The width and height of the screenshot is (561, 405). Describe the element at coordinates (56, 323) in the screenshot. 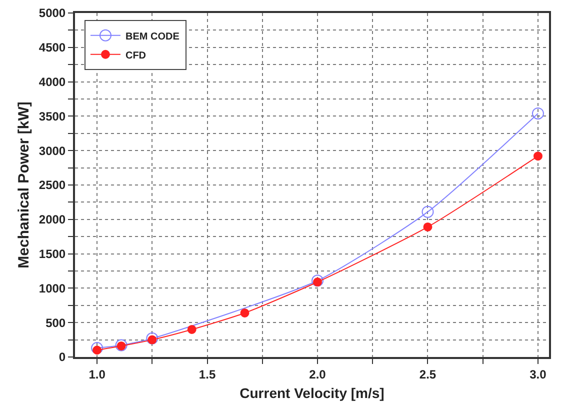

I see `y-tick-label: 500` at that location.